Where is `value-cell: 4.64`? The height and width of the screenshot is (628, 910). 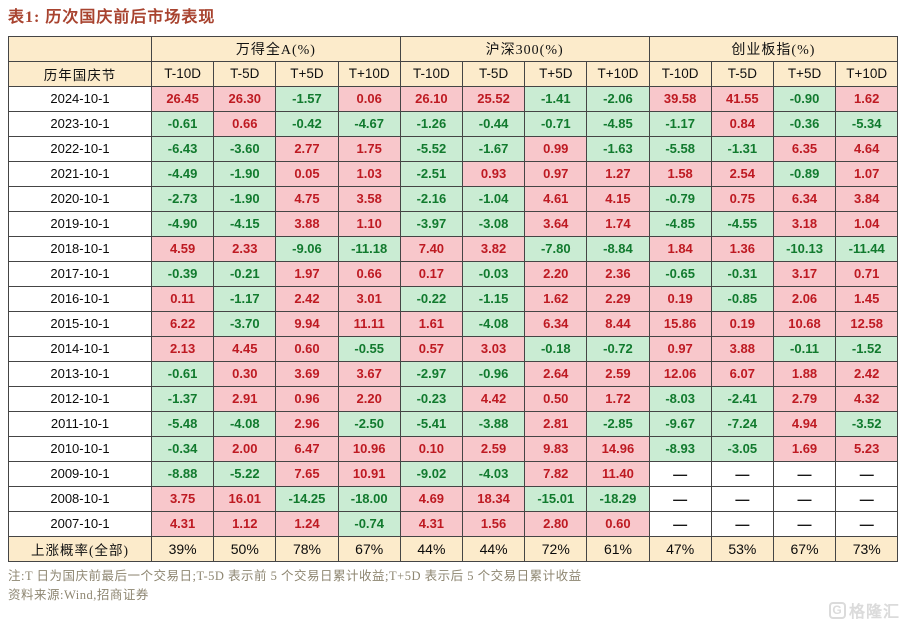
value-cell: 4.64 is located at coordinates (867, 148).